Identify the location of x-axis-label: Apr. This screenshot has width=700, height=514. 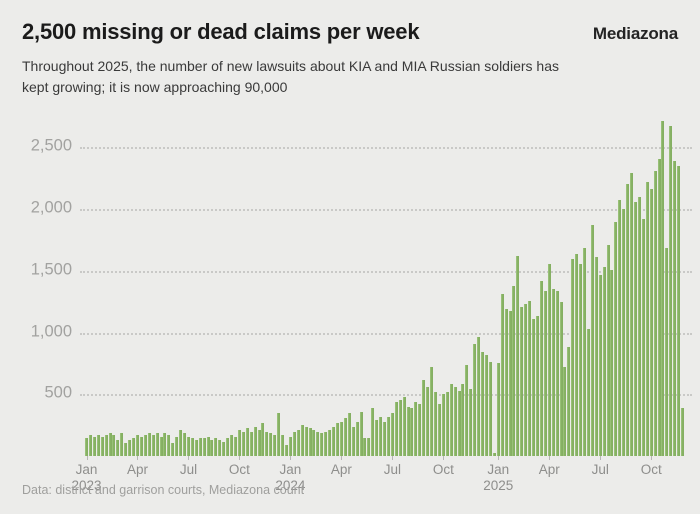
(549, 469).